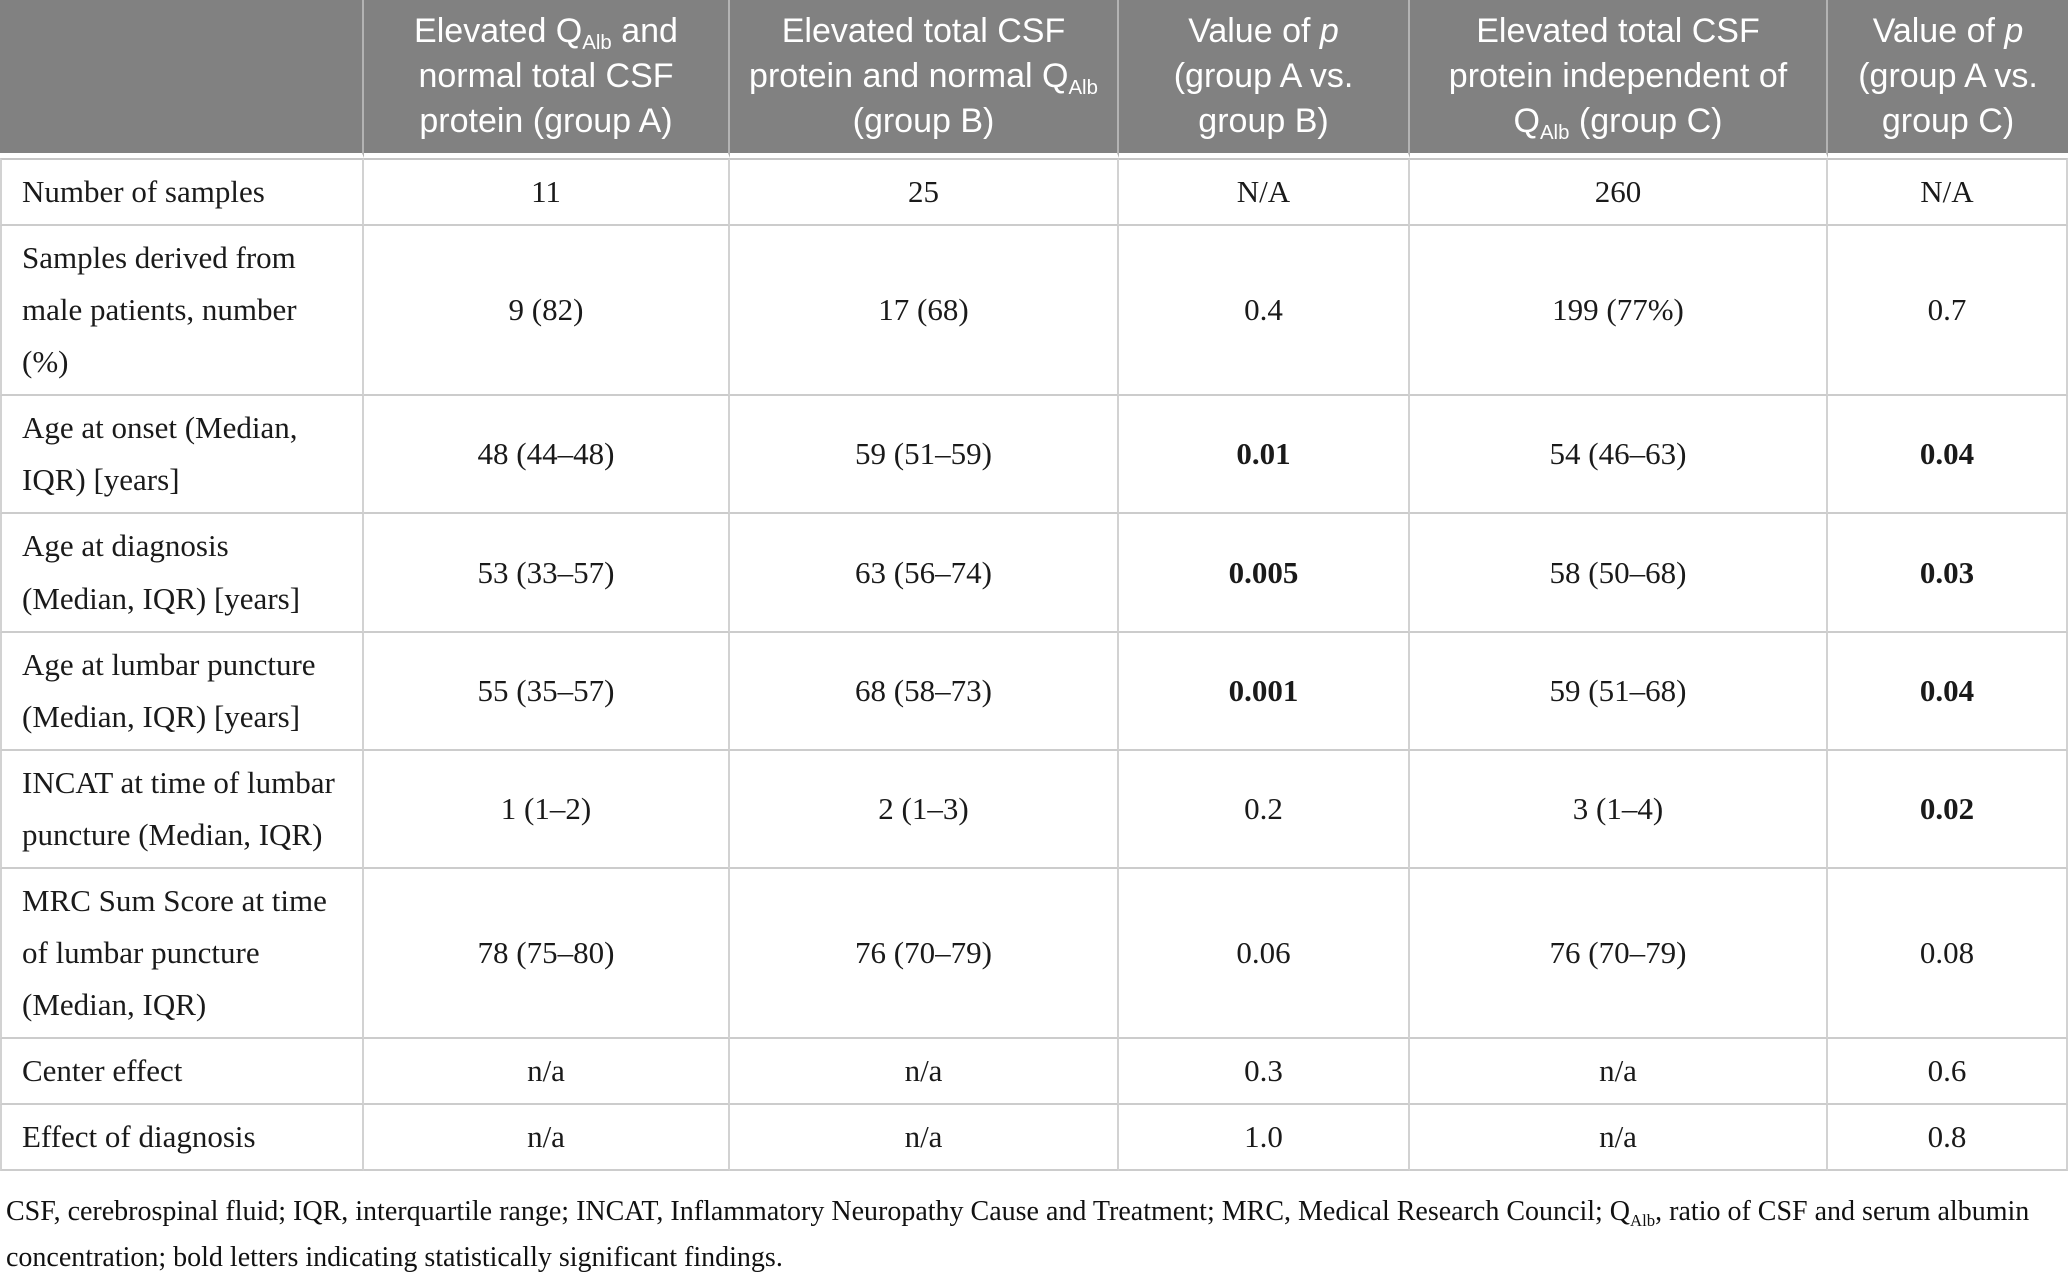 Image resolution: width=2068 pixels, height=1280 pixels. Describe the element at coordinates (1948, 98) in the screenshot. I see `text-segment: (group A vs. group C)` at that location.